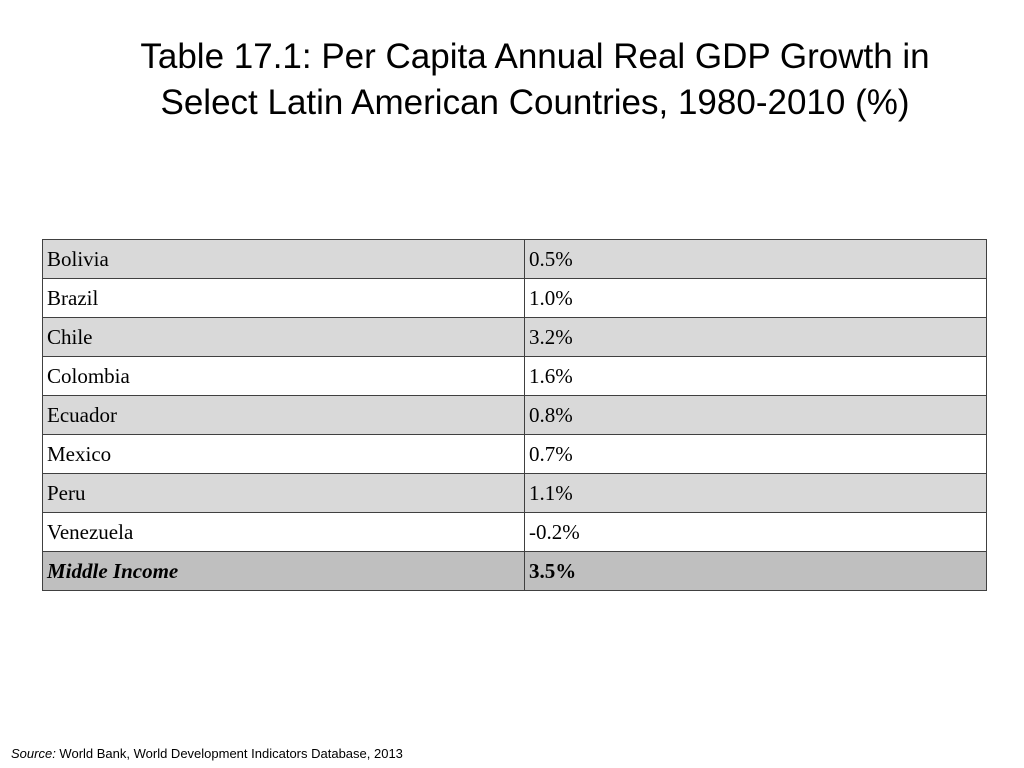 The width and height of the screenshot is (1024, 768). Describe the element at coordinates (755, 337) in the screenshot. I see `growth-value-cell: 3.2%` at that location.